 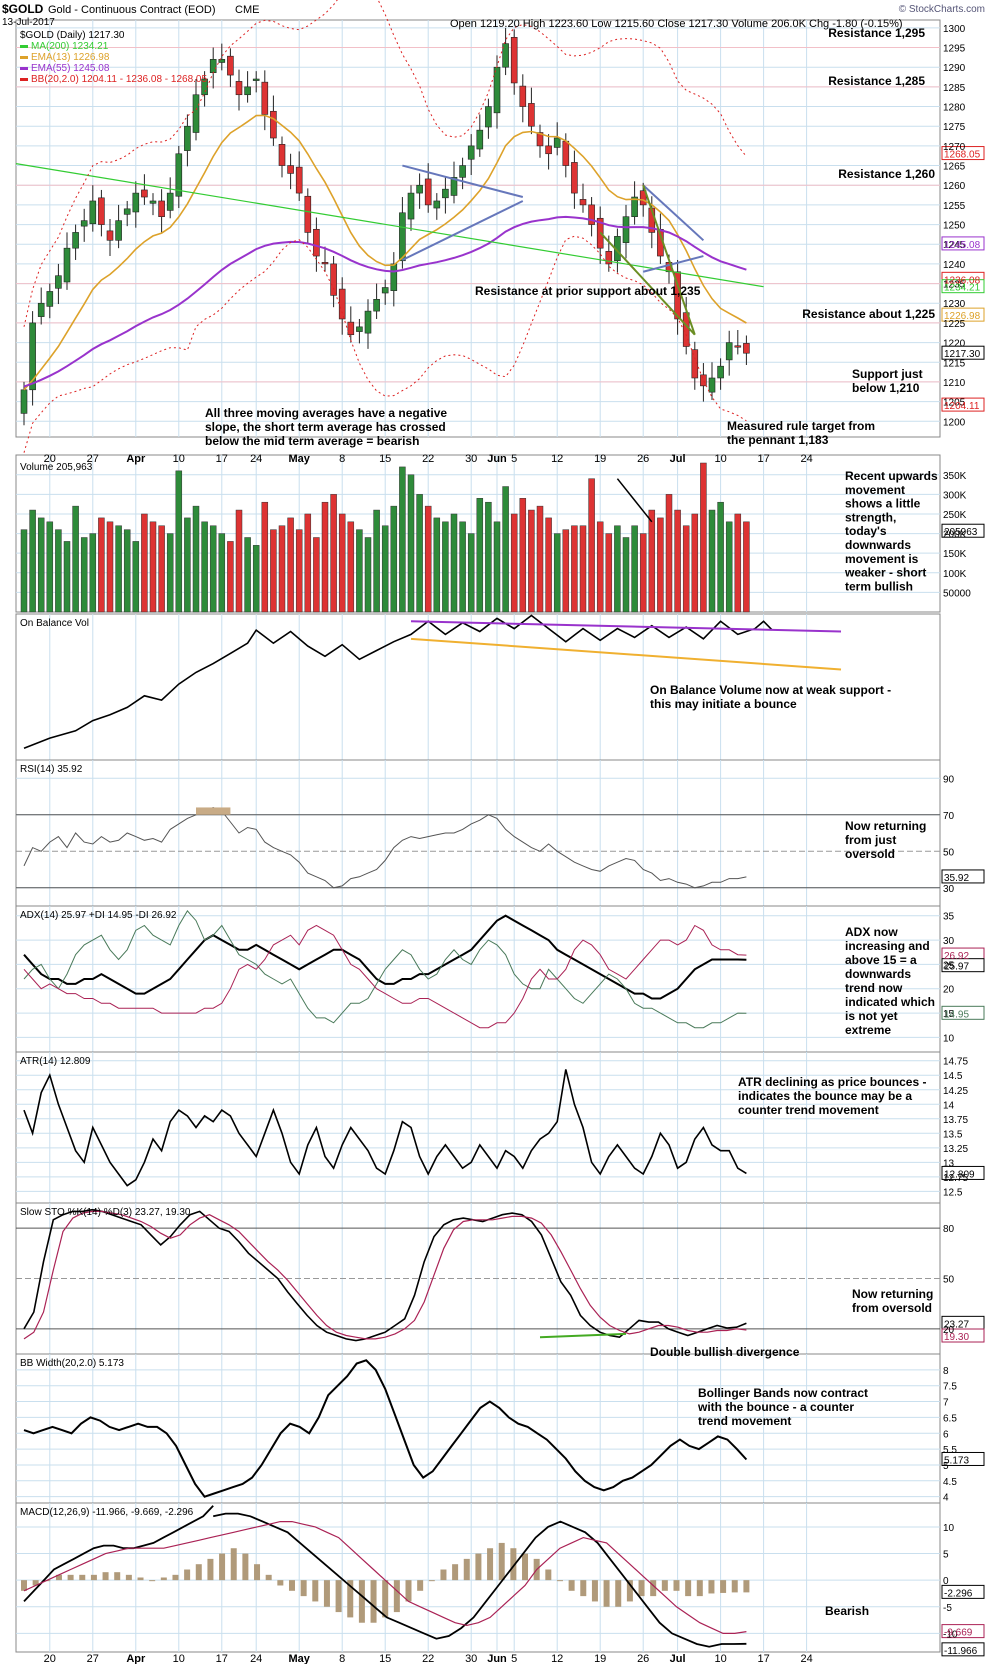 What do you see at coordinates (949, 941) in the screenshot?
I see `y-tick-label: 30` at bounding box center [949, 941].